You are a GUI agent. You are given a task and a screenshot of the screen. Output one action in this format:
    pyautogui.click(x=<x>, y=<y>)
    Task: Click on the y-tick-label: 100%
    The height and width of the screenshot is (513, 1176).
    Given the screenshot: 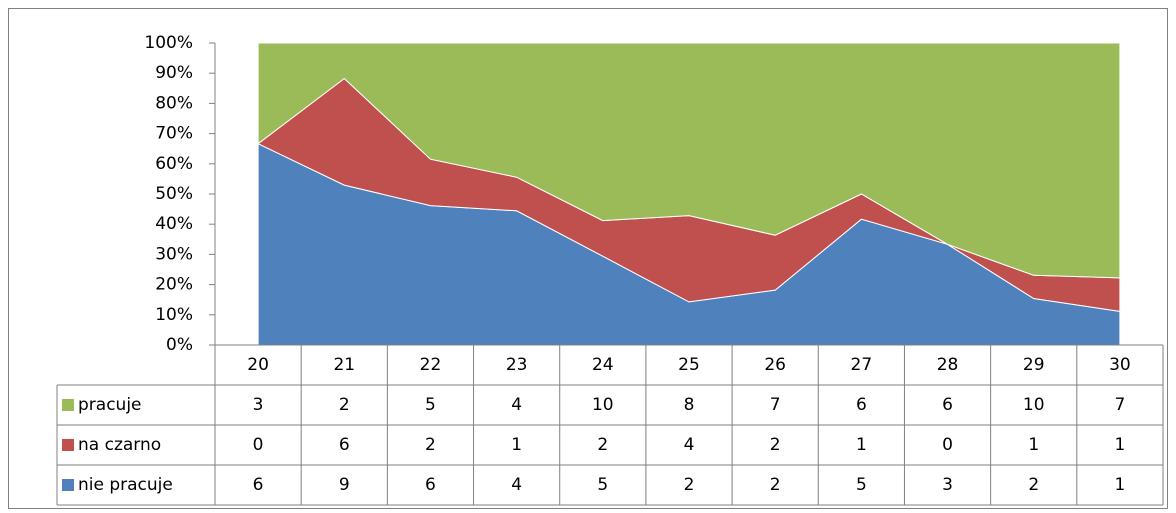 What is the action you would take?
    pyautogui.click(x=168, y=43)
    